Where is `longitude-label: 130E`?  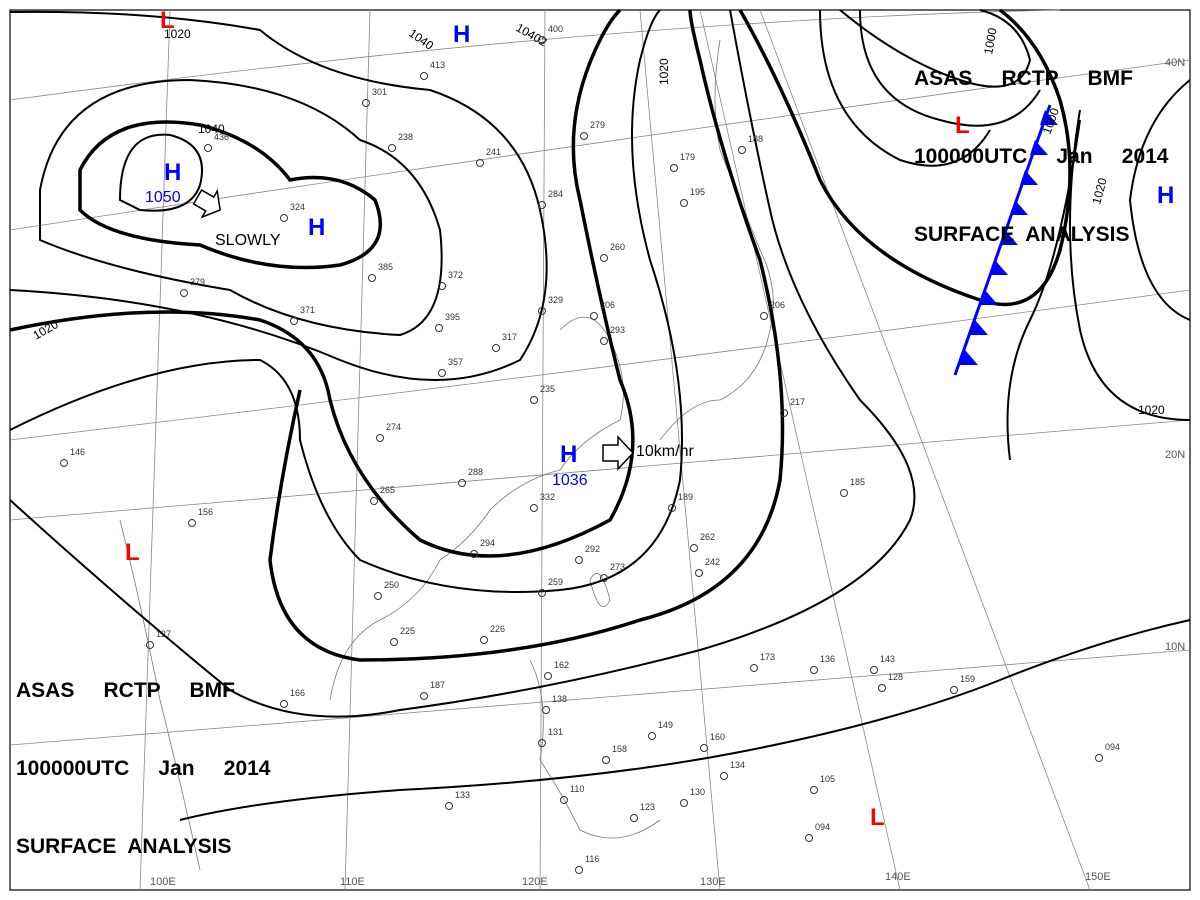 longitude-label: 130E is located at coordinates (713, 882).